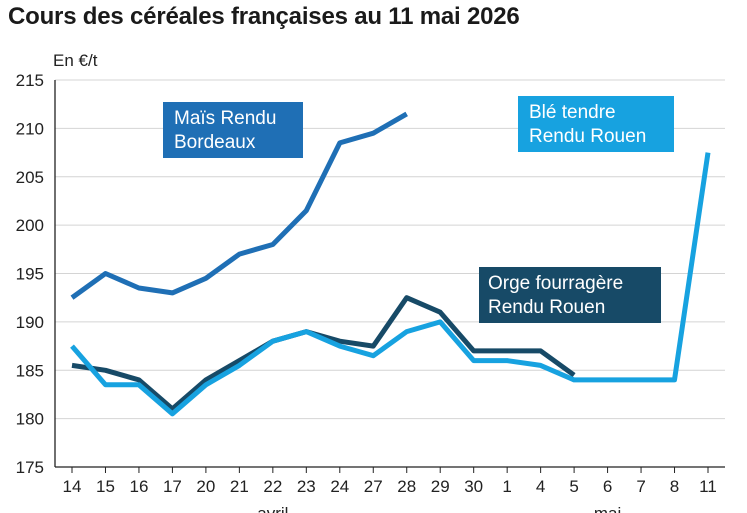  What do you see at coordinates (540, 486) in the screenshot?
I see `x-tick-label: 4` at bounding box center [540, 486].